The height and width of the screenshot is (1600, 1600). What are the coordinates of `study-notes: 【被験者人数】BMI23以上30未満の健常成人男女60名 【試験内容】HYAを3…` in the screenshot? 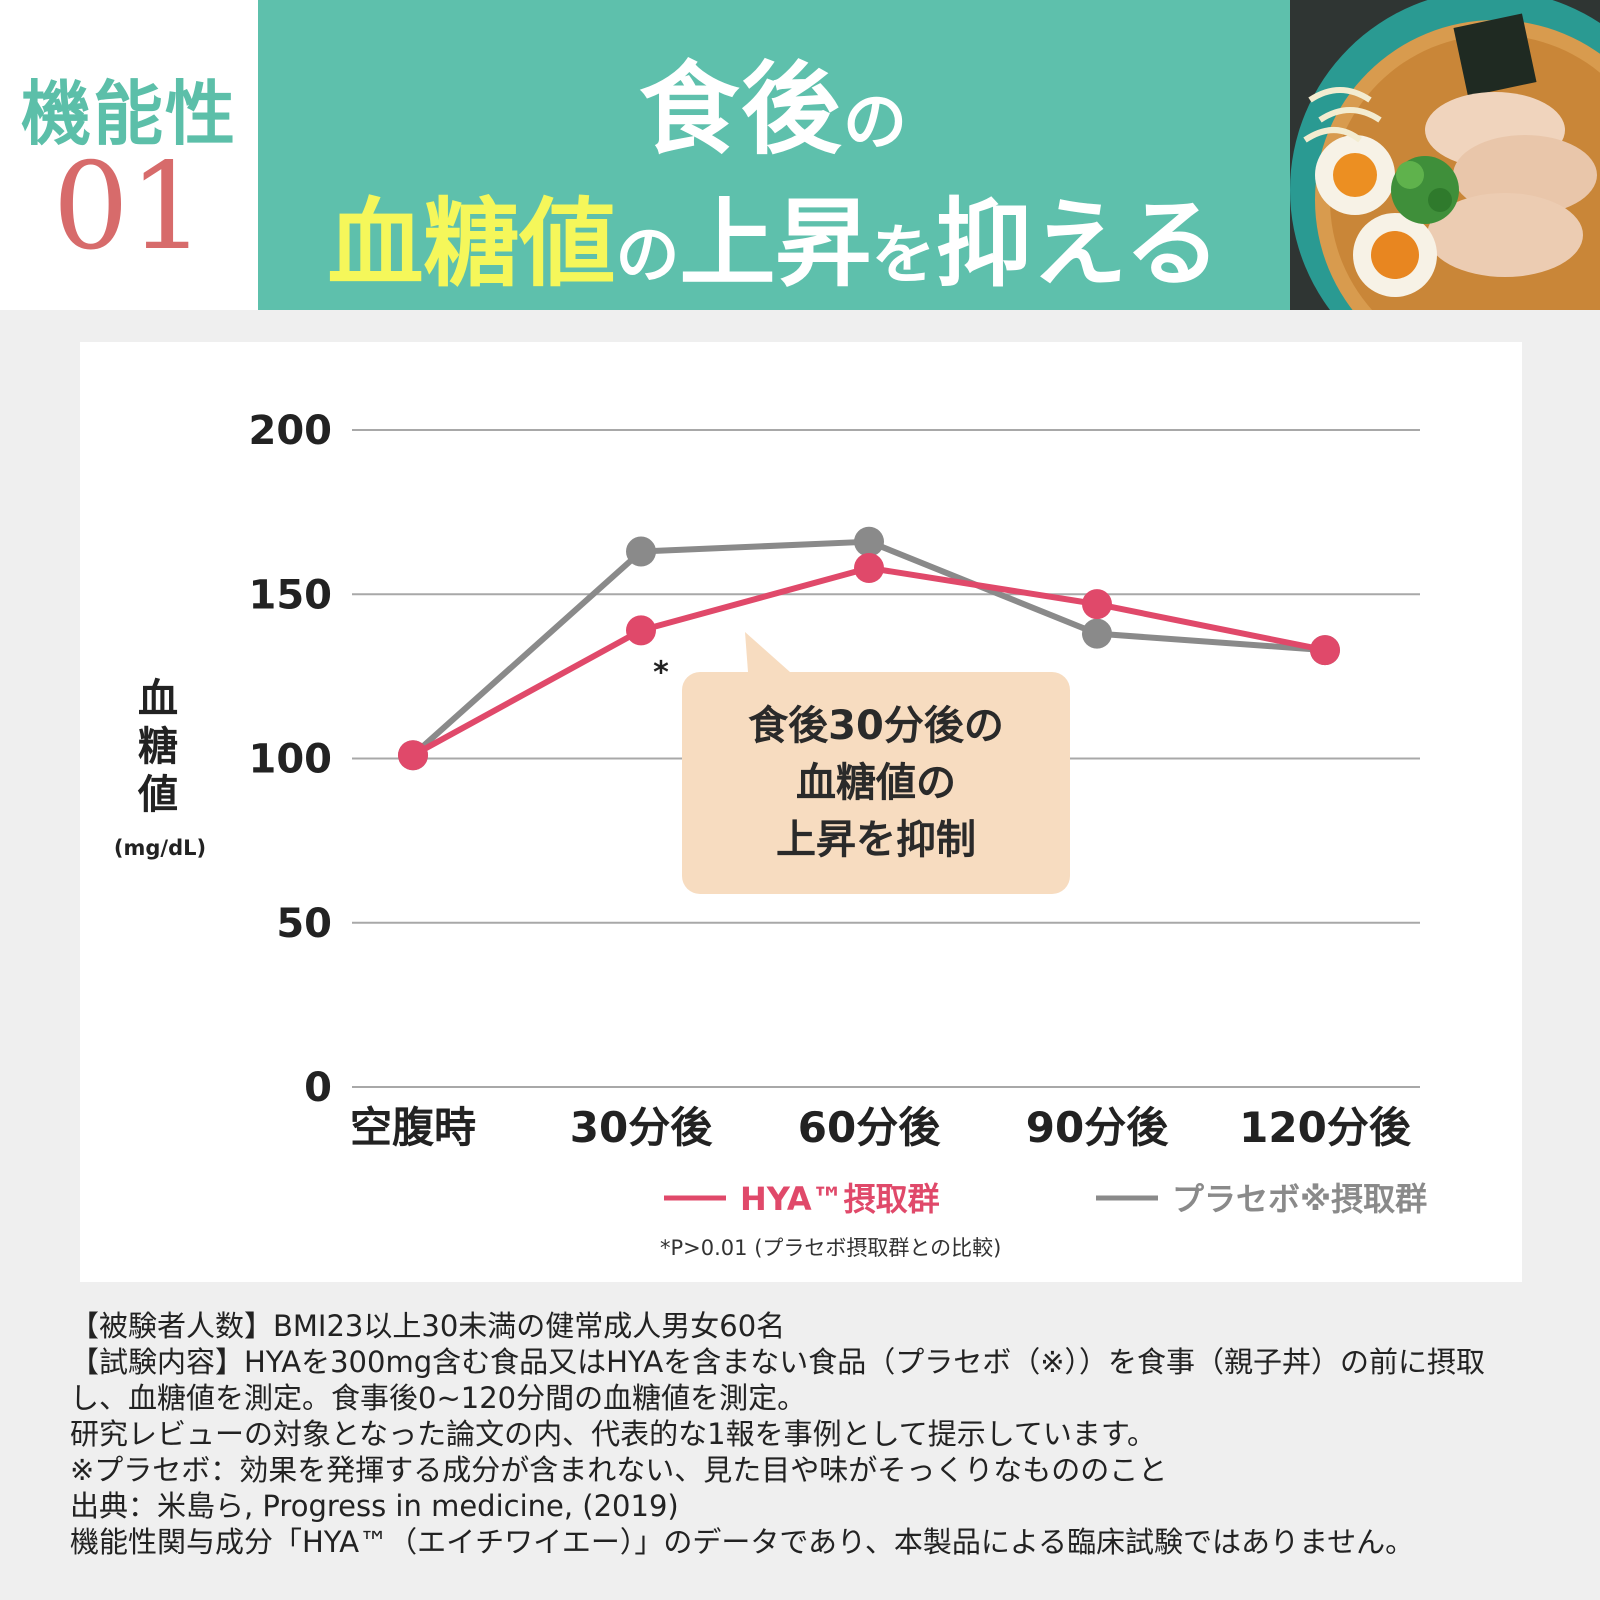 It's located at (820, 1434).